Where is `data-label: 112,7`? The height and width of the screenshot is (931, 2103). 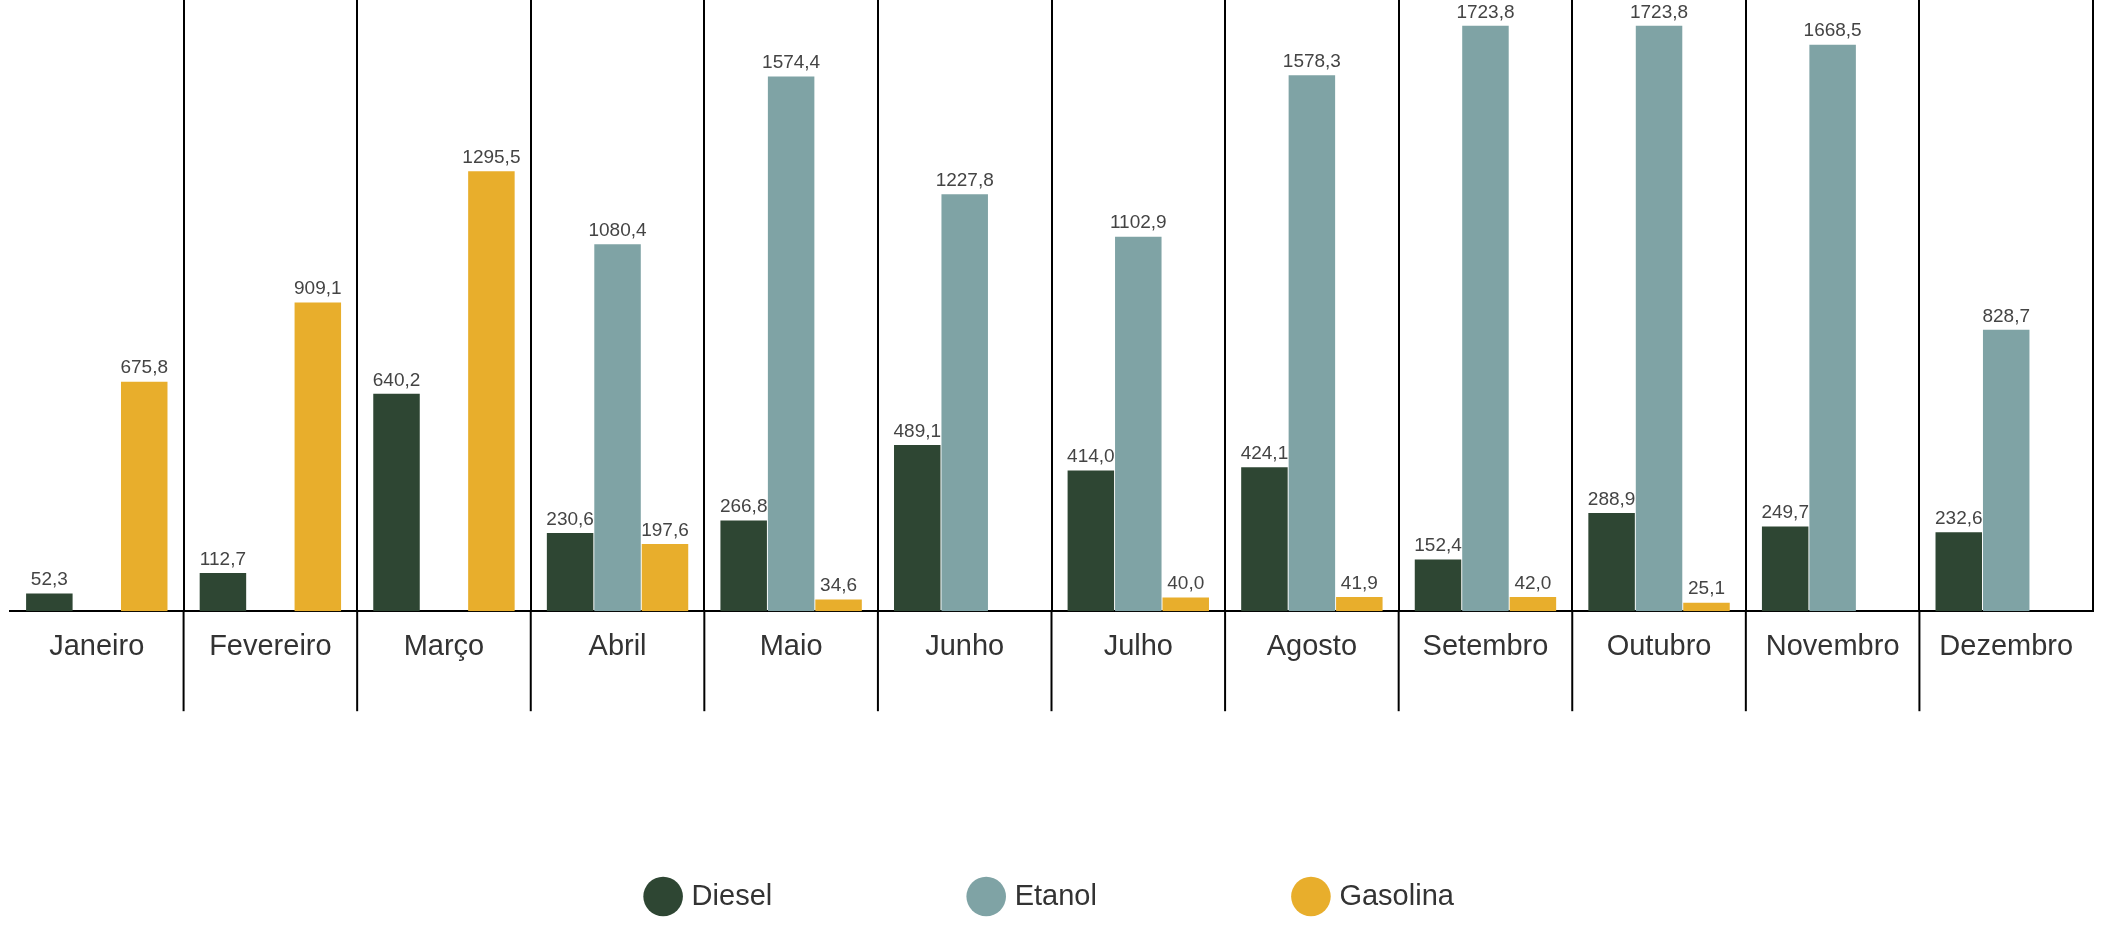 data-label: 112,7 is located at coordinates (222, 558).